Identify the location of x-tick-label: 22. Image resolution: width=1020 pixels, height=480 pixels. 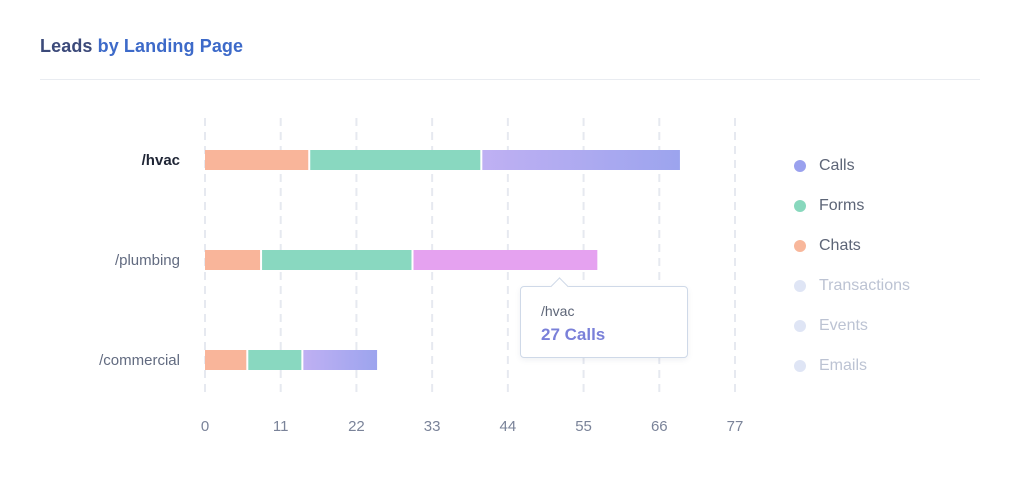
(356, 426).